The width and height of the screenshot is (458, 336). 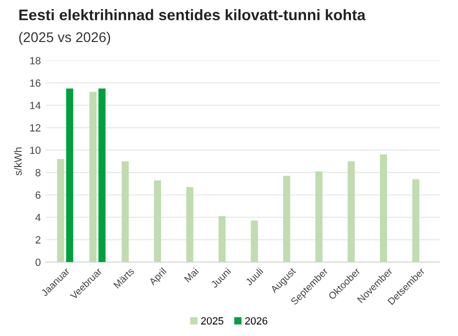 What do you see at coordinates (38, 195) in the screenshot?
I see `y-tick-label: 6` at bounding box center [38, 195].